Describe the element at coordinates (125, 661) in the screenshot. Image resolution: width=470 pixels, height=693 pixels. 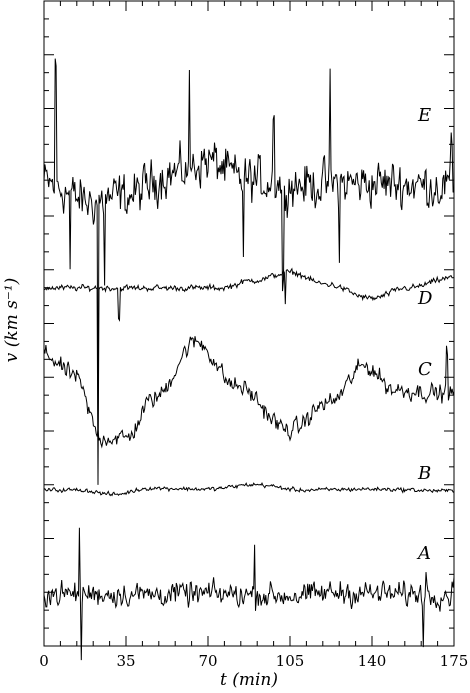
I see `x-tick-label: 35` at that location.